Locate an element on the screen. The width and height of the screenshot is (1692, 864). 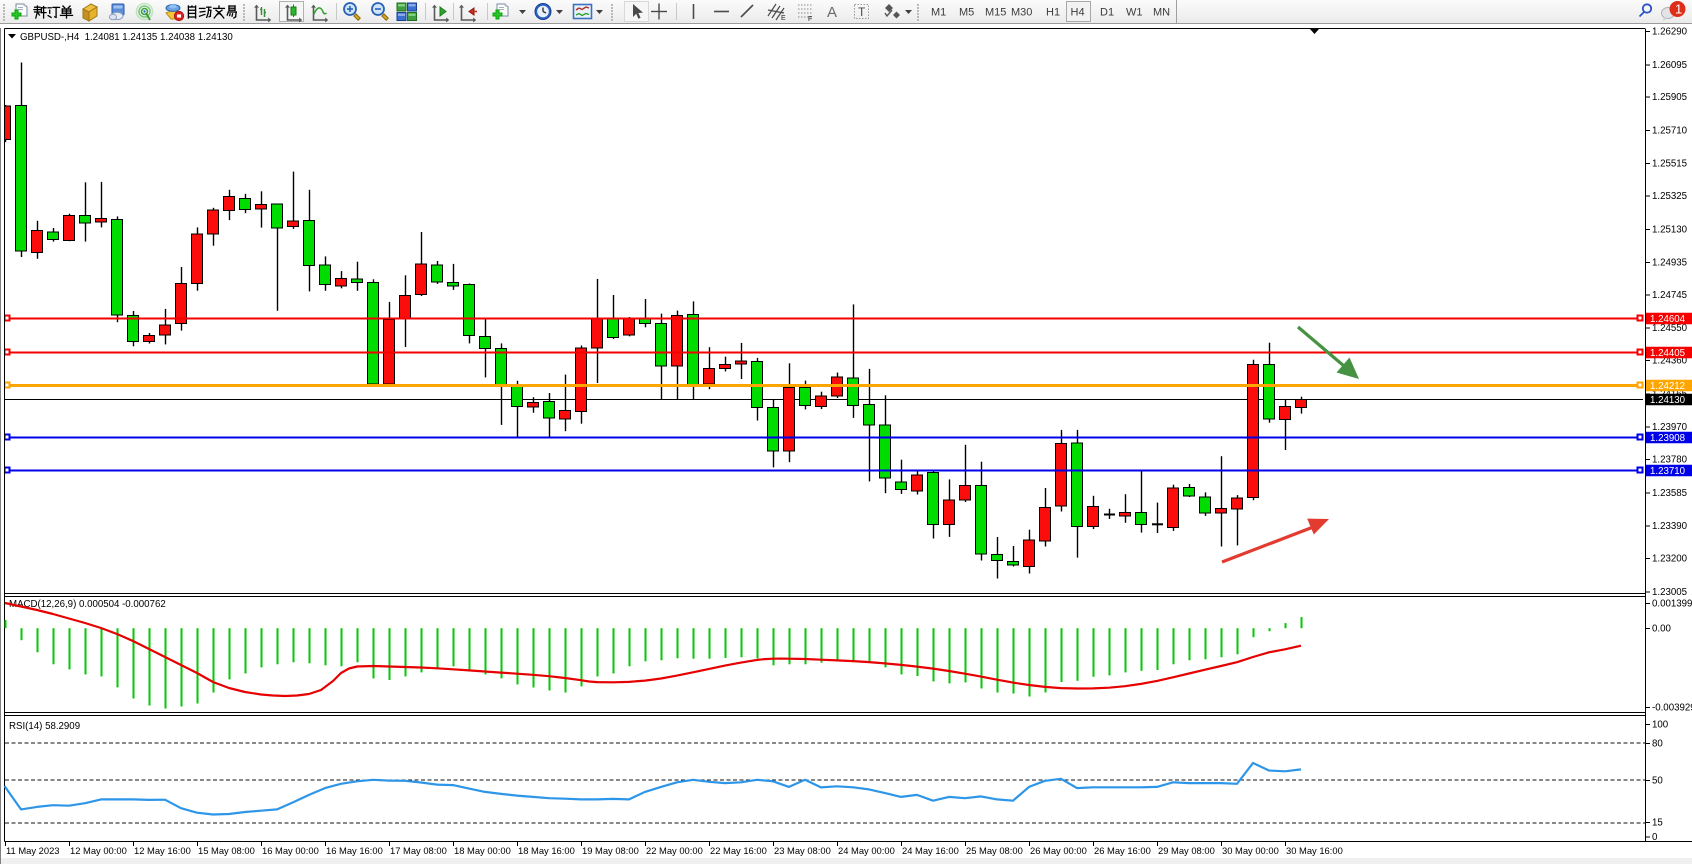
svg-text: 19 May 08:00 is located at coordinates (610, 850).